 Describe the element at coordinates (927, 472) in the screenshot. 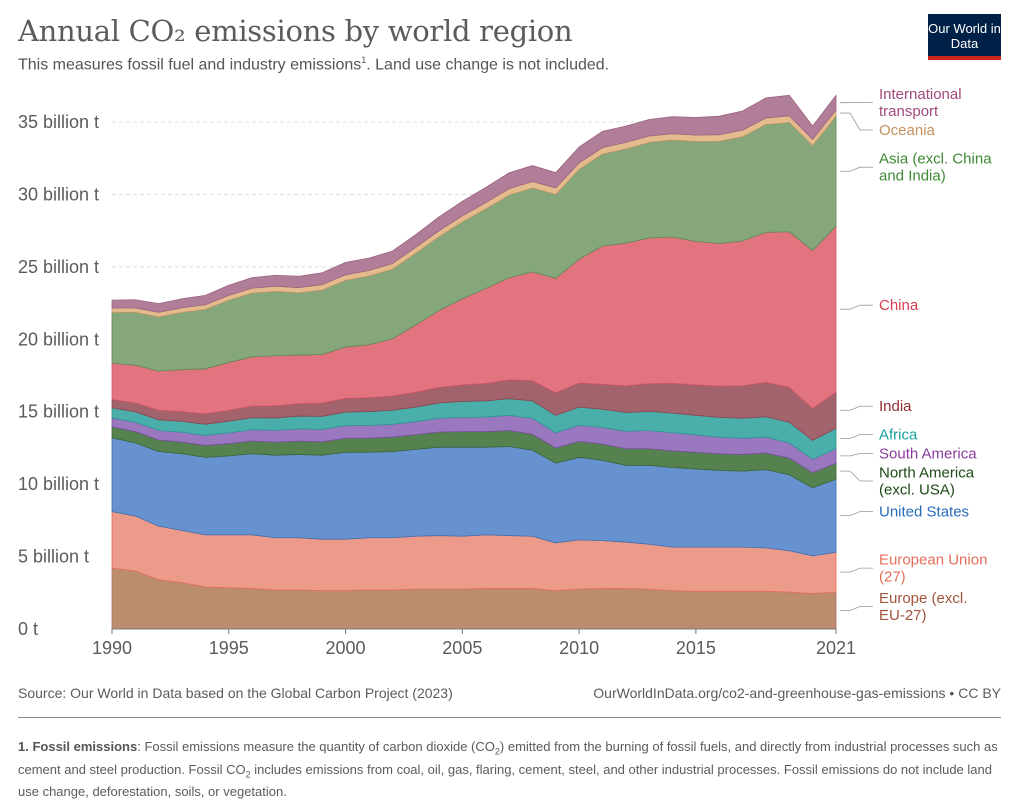

I see `legend-label: North America` at that location.